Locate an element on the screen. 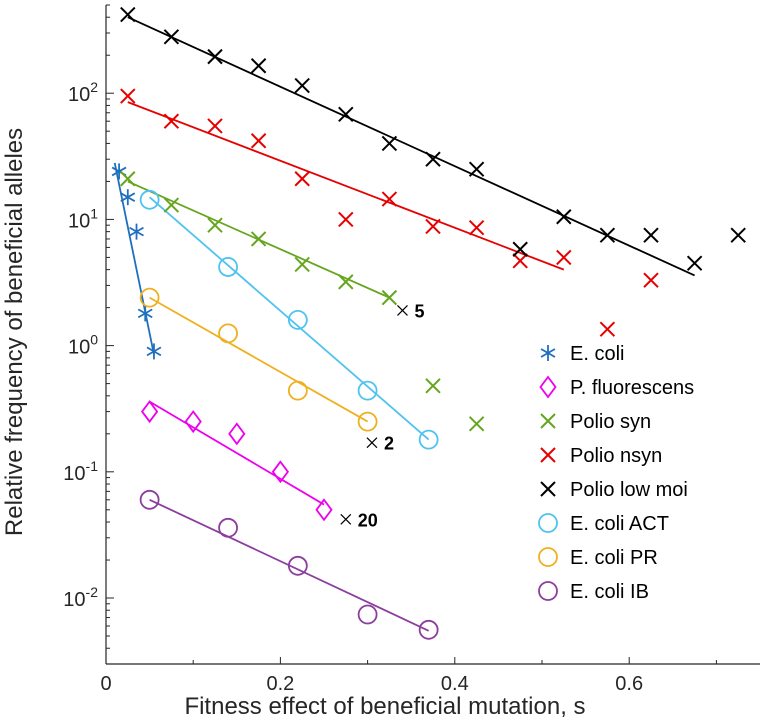 The height and width of the screenshot is (728, 771). x-tick-label: 0.2 is located at coordinates (280, 684).